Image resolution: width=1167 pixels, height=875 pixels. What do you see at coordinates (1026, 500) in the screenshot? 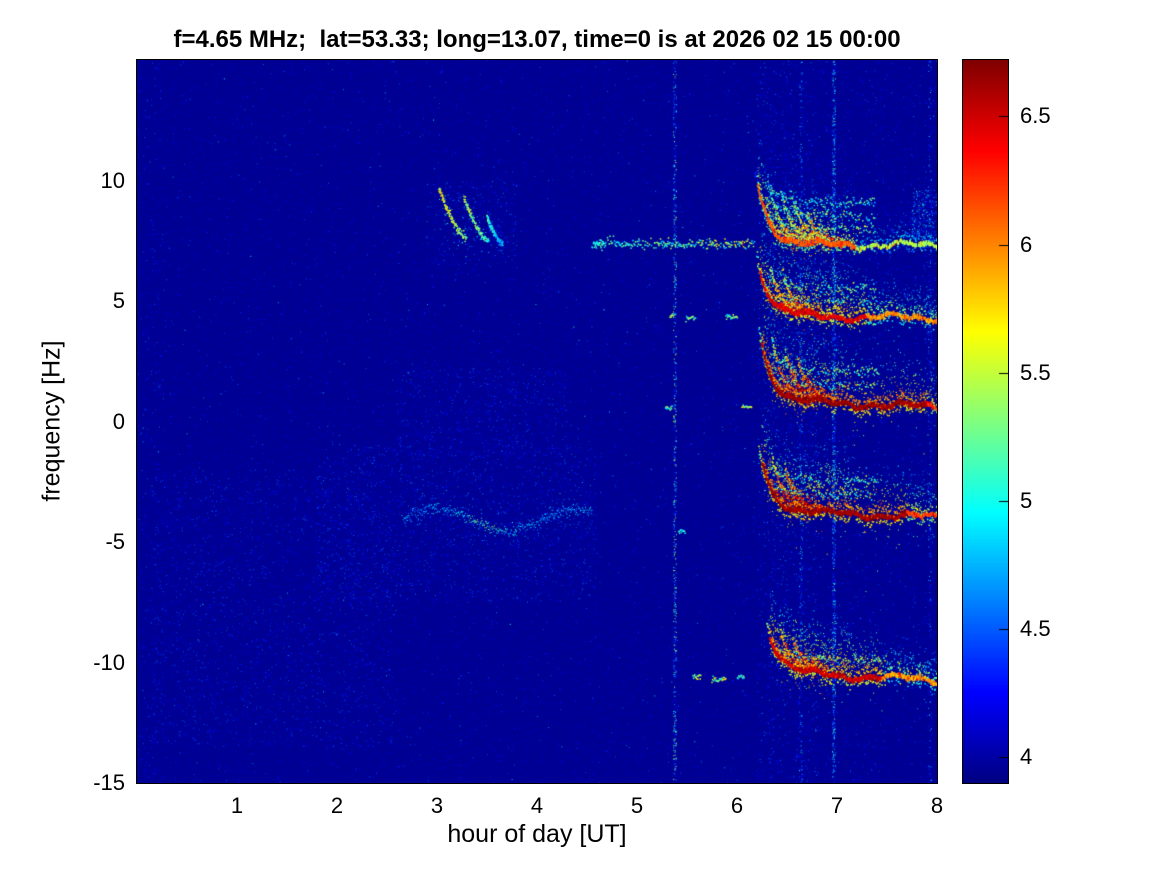
I see `colorbar-tick-label: 5` at bounding box center [1026, 500].